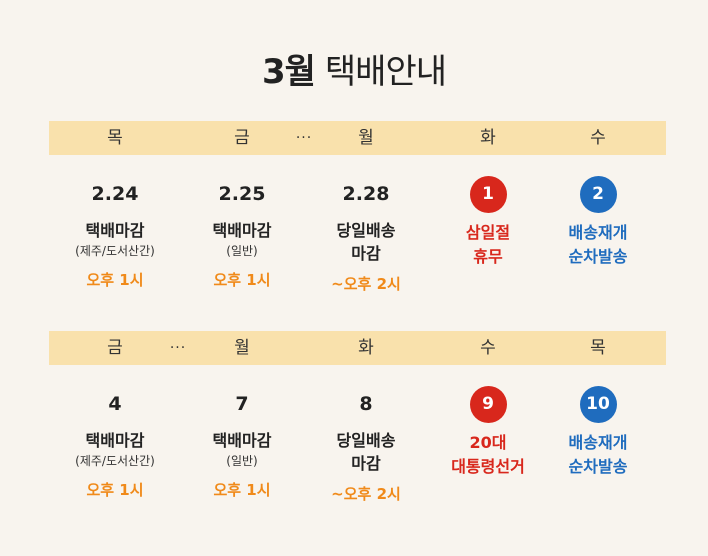 Image resolution: width=708 pixels, height=556 pixels. What do you see at coordinates (488, 222) in the screenshot?
I see `holiday-cell: 1 삼일절 휴무` at bounding box center [488, 222].